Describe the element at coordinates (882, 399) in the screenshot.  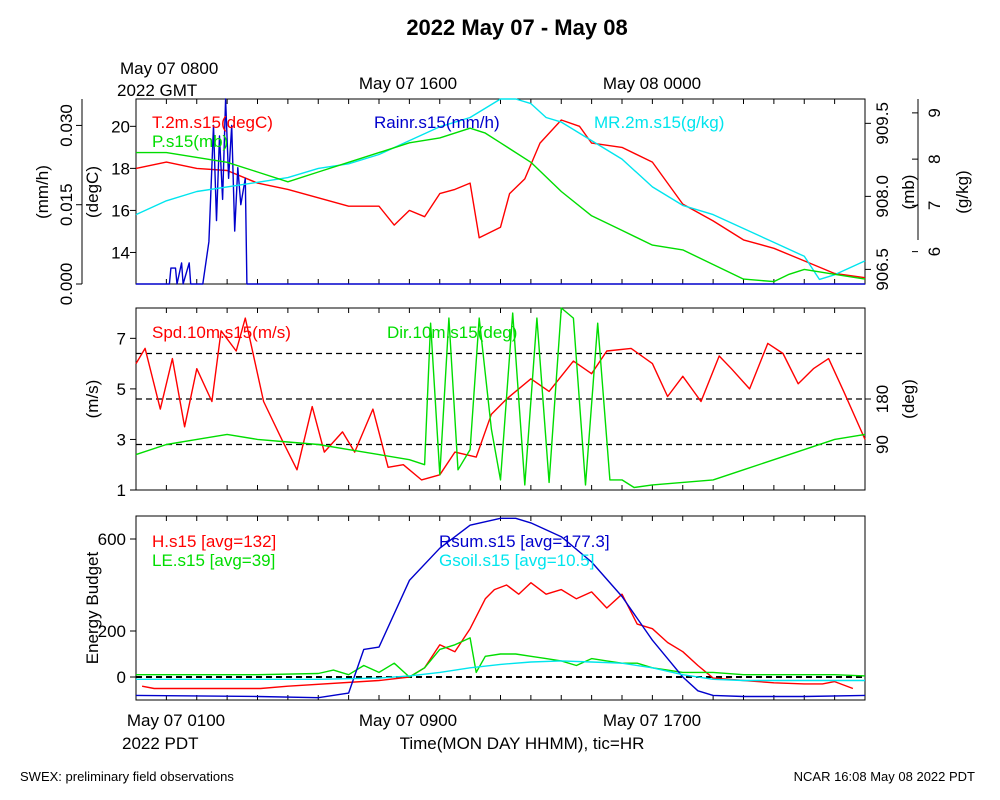
I see `dir-tick-label: 180` at that location.